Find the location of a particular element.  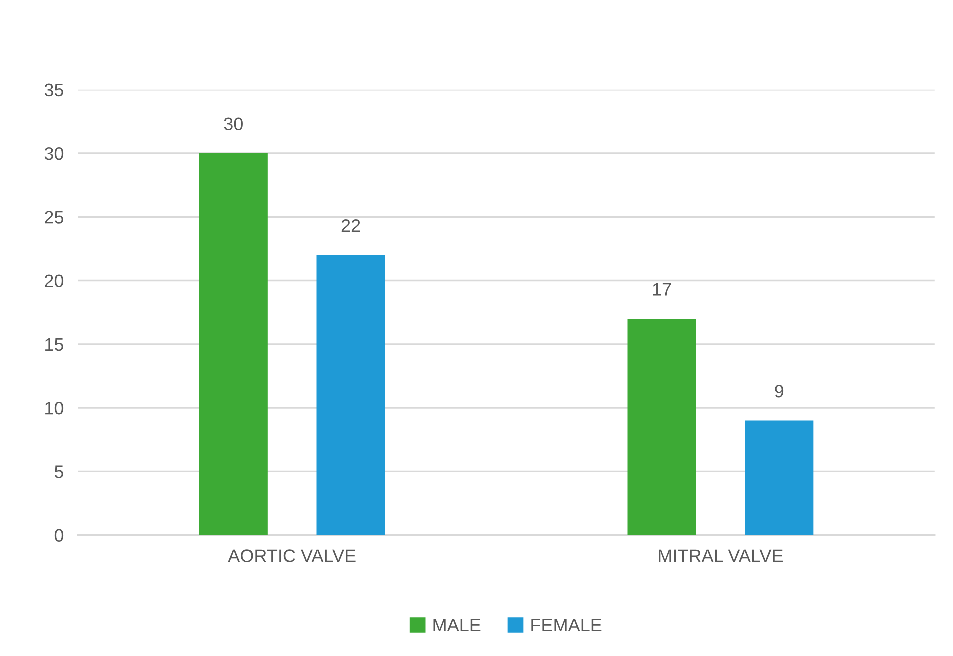

y-tick-label: 25 is located at coordinates (54, 217).